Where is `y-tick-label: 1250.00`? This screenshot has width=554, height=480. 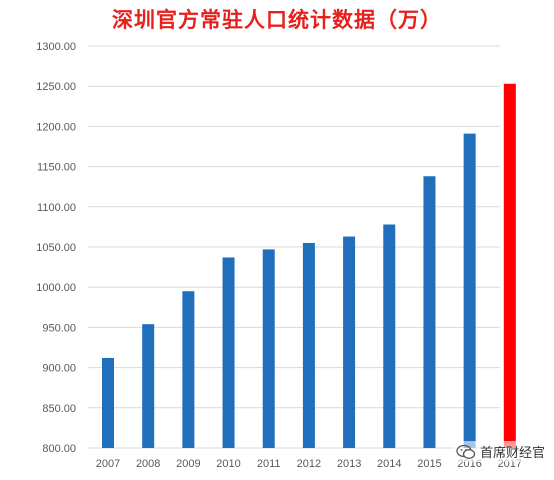 y-tick-label: 1250.00 is located at coordinates (56, 87).